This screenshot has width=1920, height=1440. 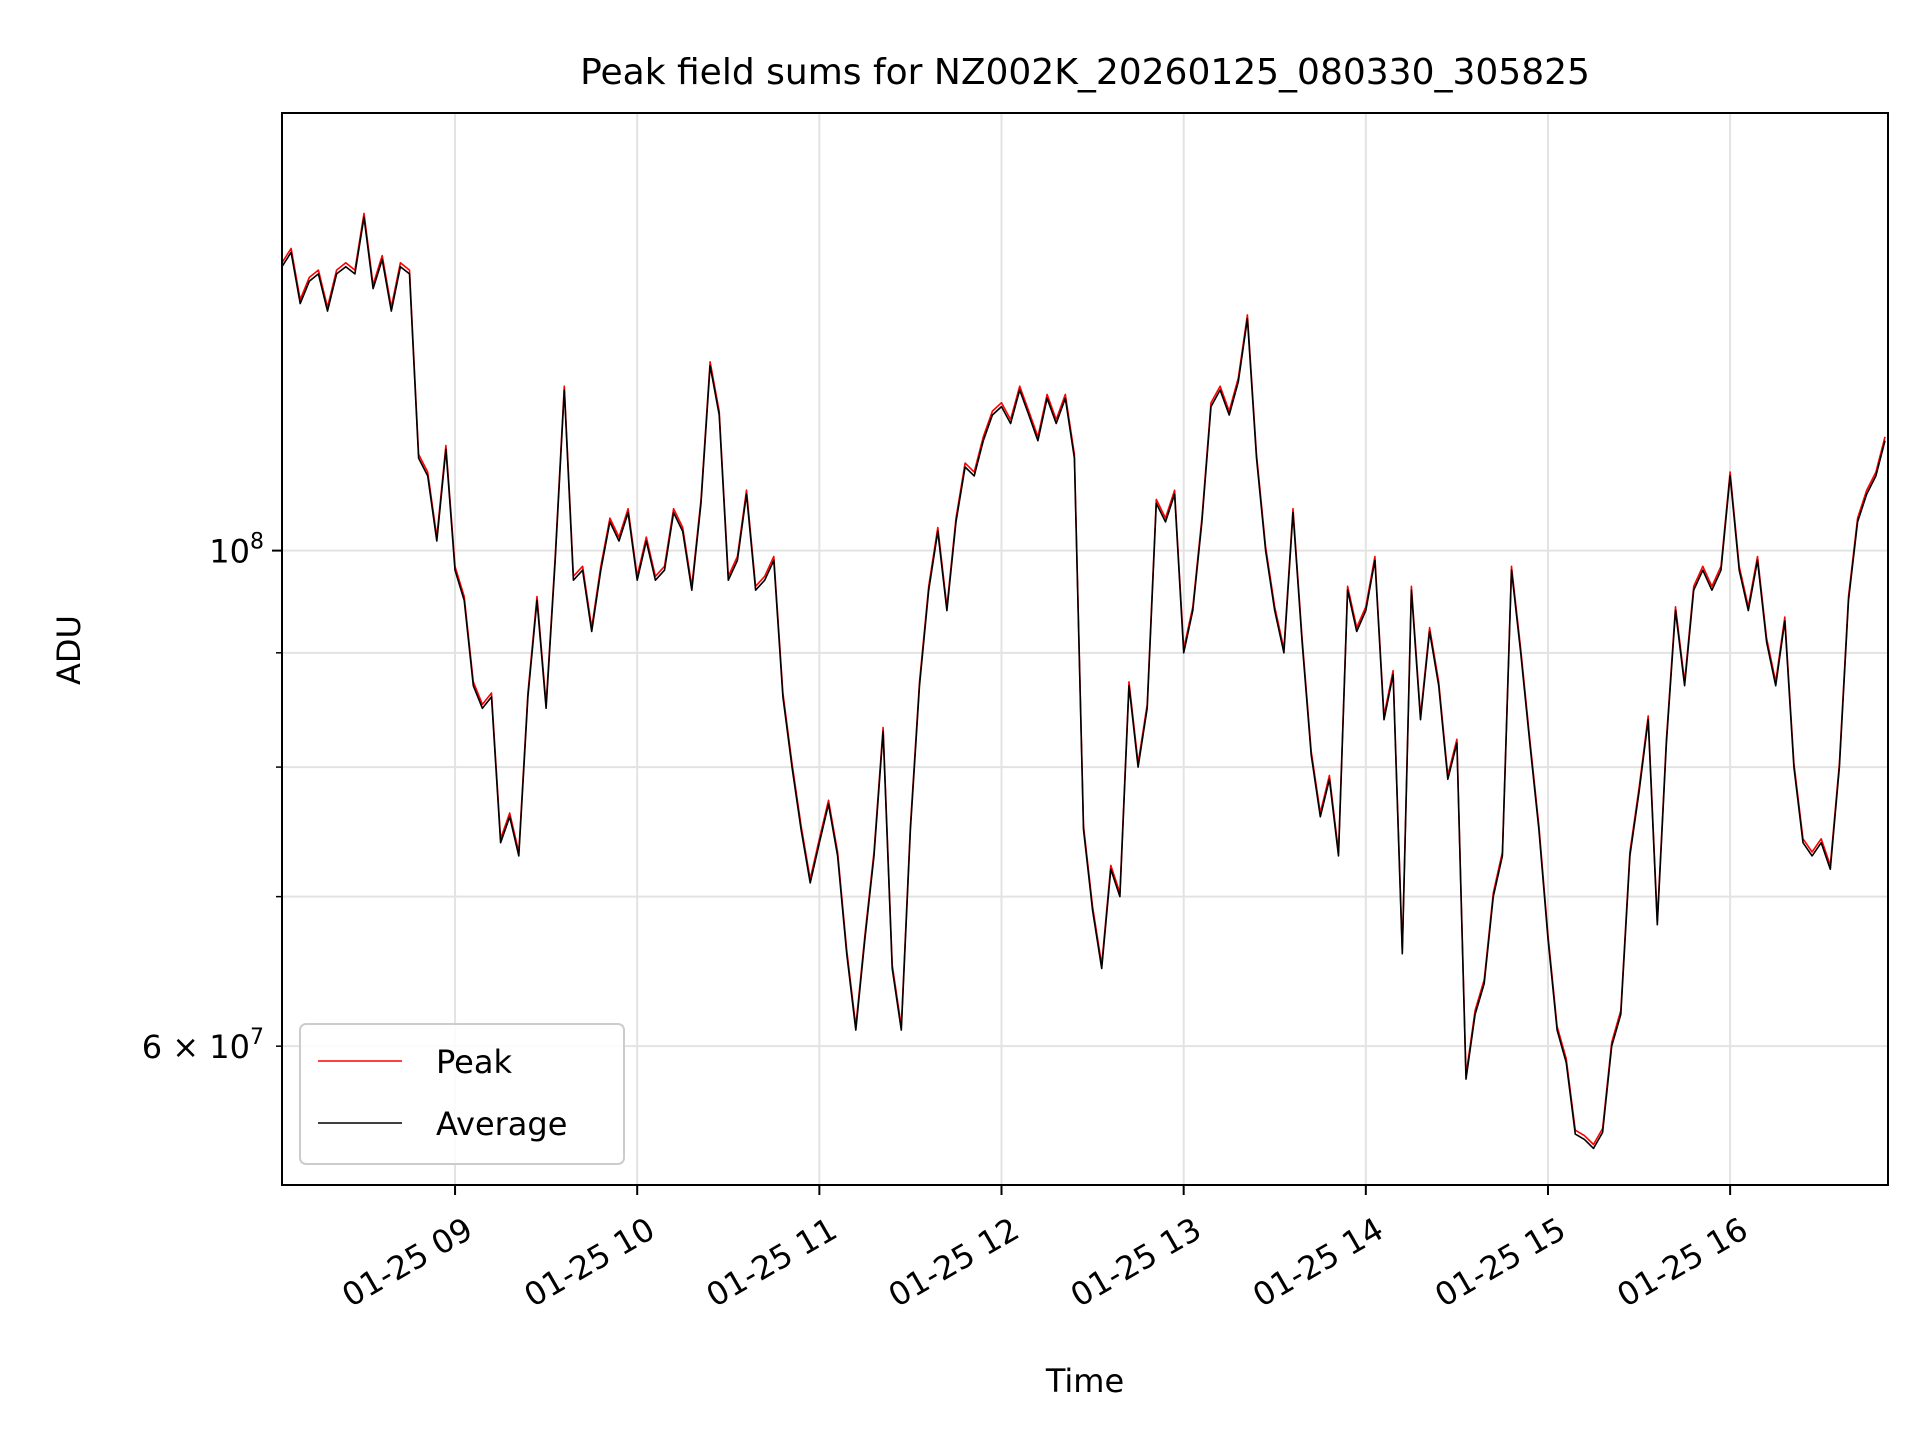 I want to click on legend: Peak Average, so click(x=462, y=1094).